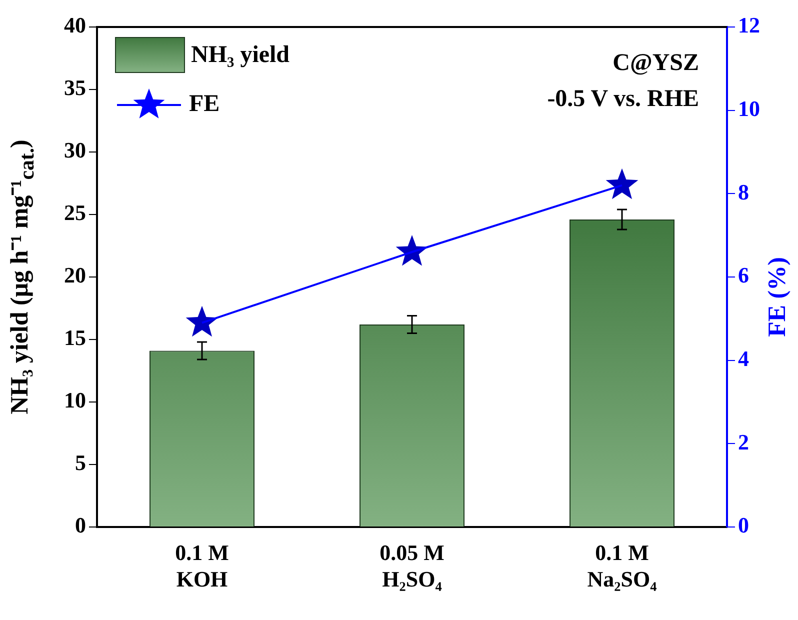  Describe the element at coordinates (75, 213) in the screenshot. I see `y-tick-label: 25` at that location.